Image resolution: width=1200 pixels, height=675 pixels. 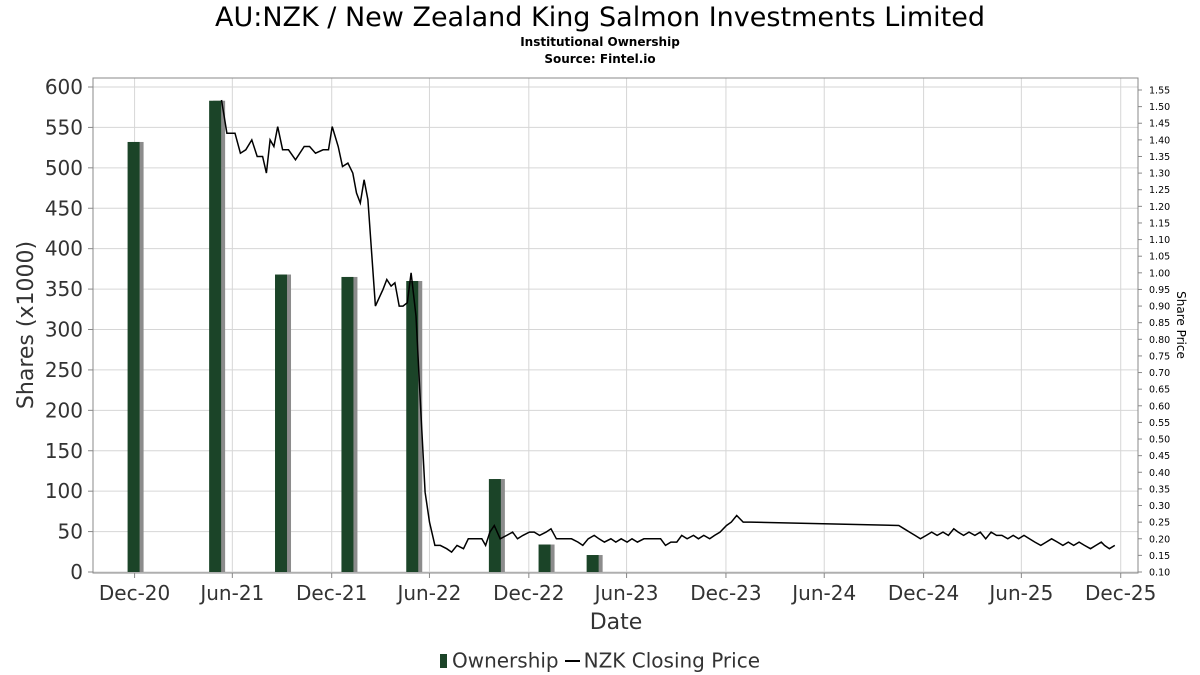 What do you see at coordinates (1159, 423) in the screenshot?
I see `y2-tick-label: 0.55` at bounding box center [1159, 423].